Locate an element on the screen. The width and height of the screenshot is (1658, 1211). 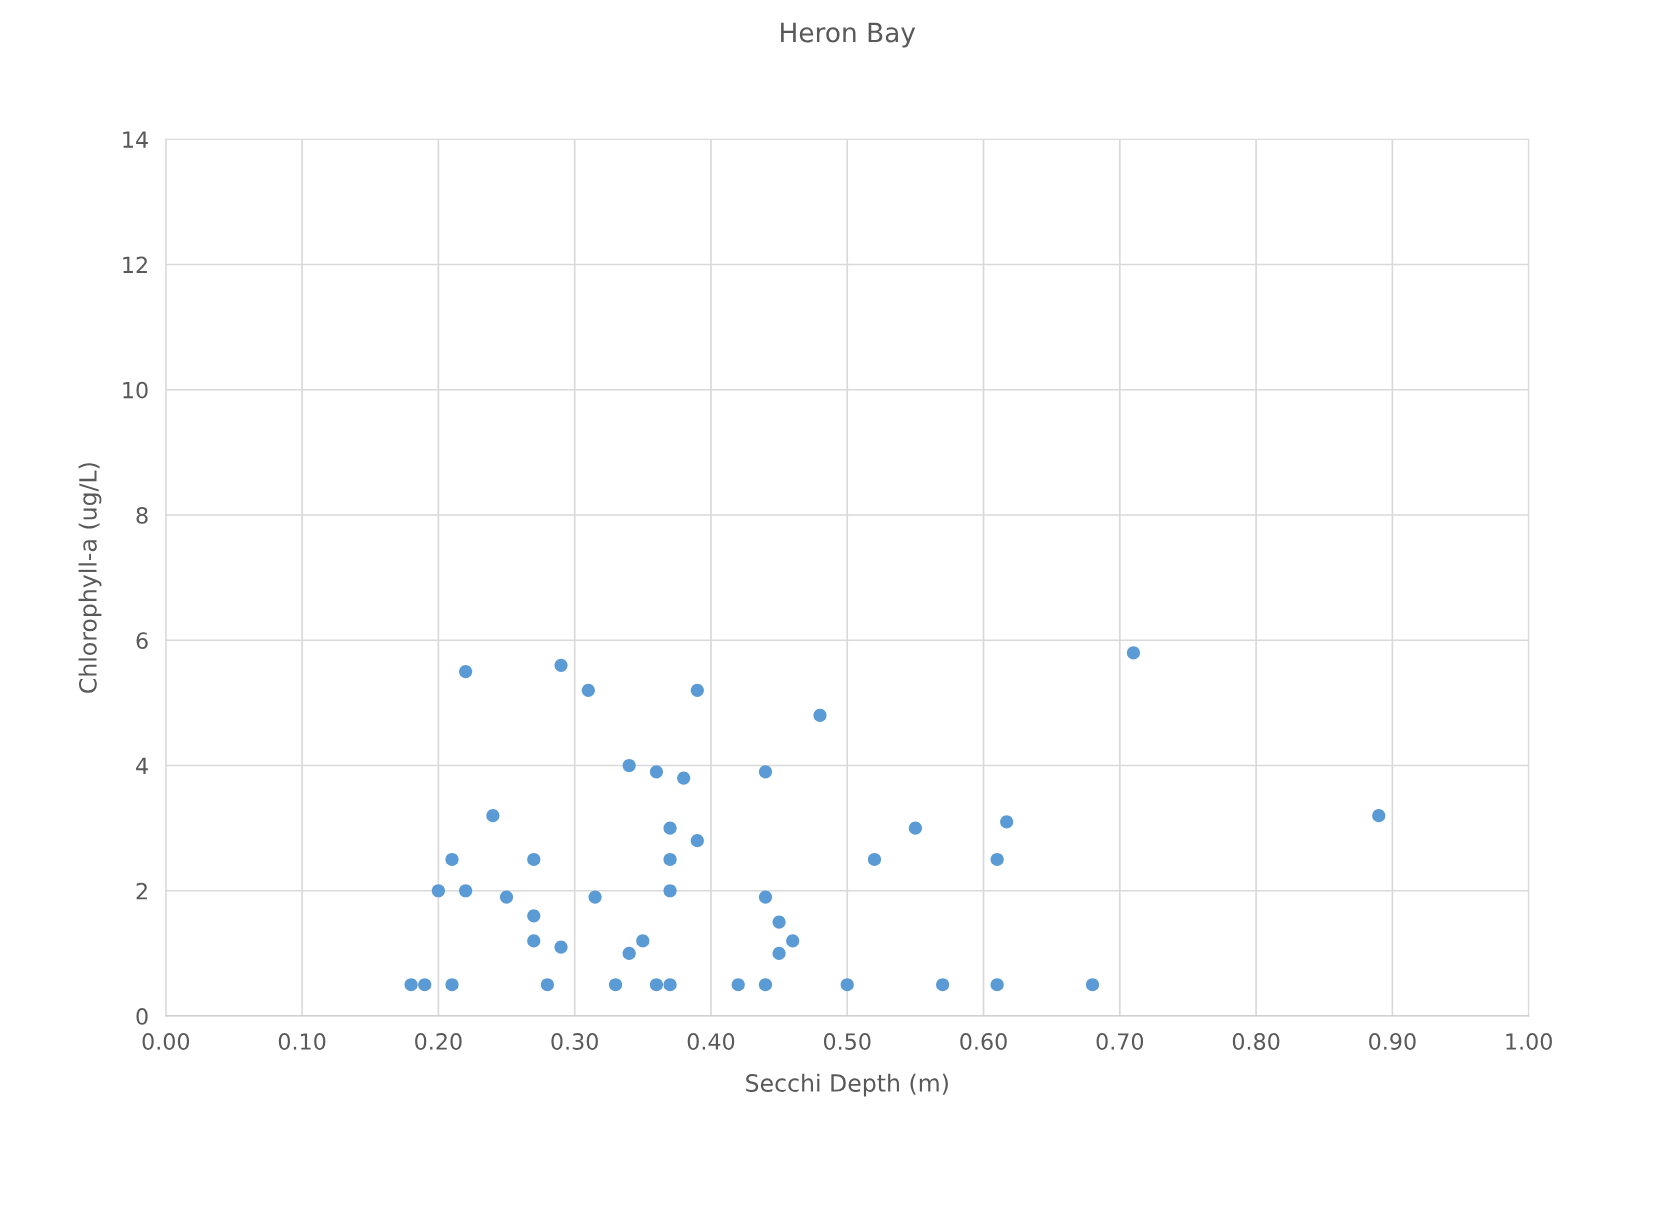
y-tick-label: 10 is located at coordinates (135, 390).